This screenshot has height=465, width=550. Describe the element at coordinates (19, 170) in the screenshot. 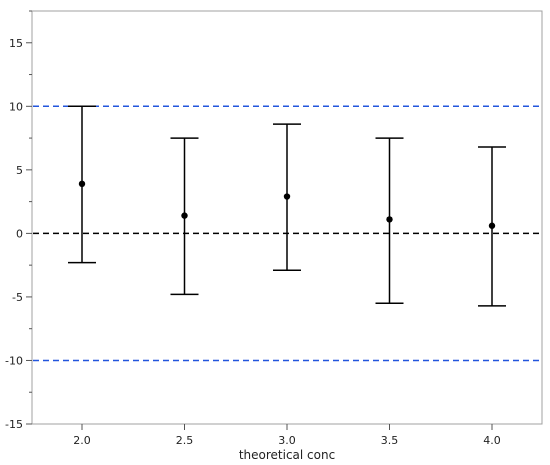

I see `y-tick-label: 5` at that location.